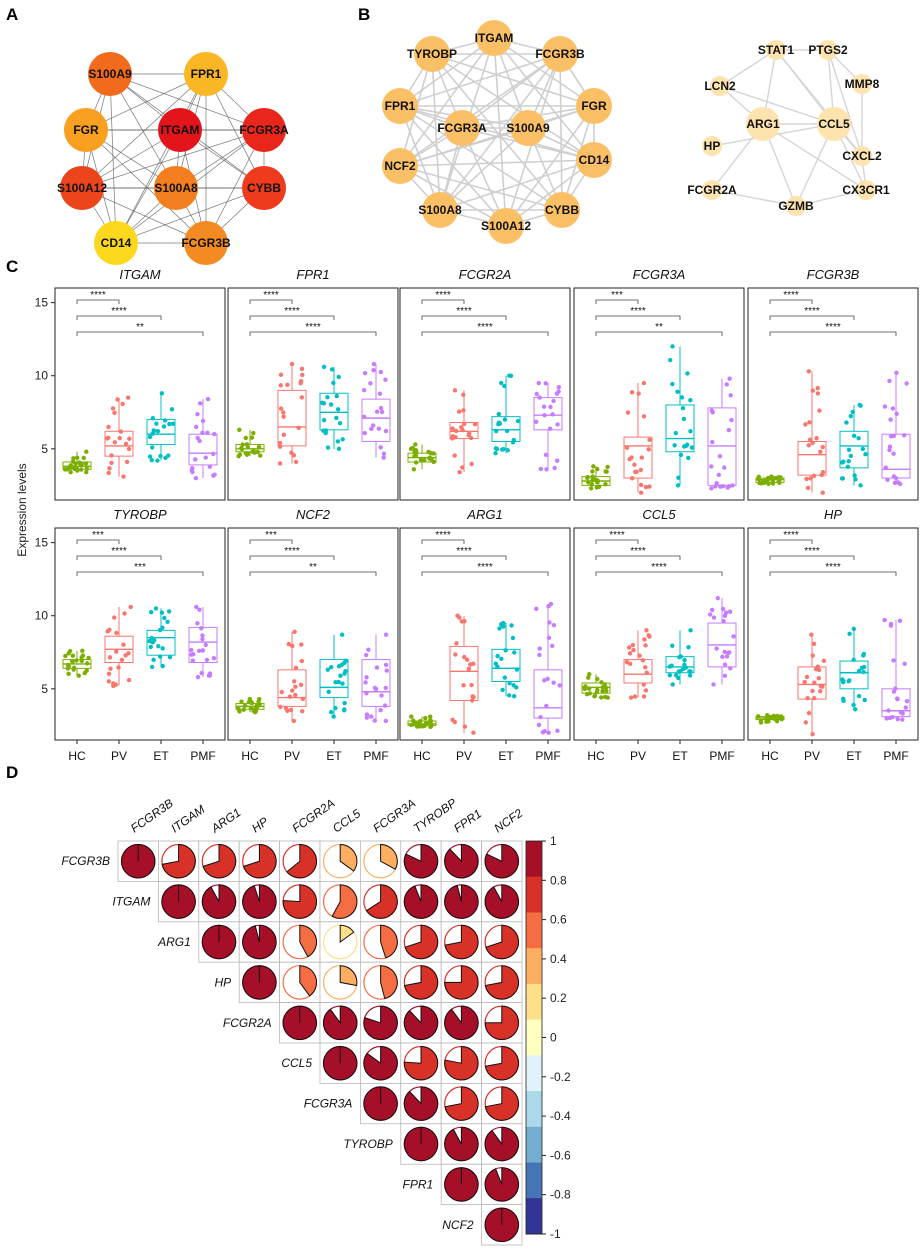 Image resolution: width=920 pixels, height=1253 pixels. Describe the element at coordinates (819, 103) in the screenshot. I see `network-b2-edge` at that location.